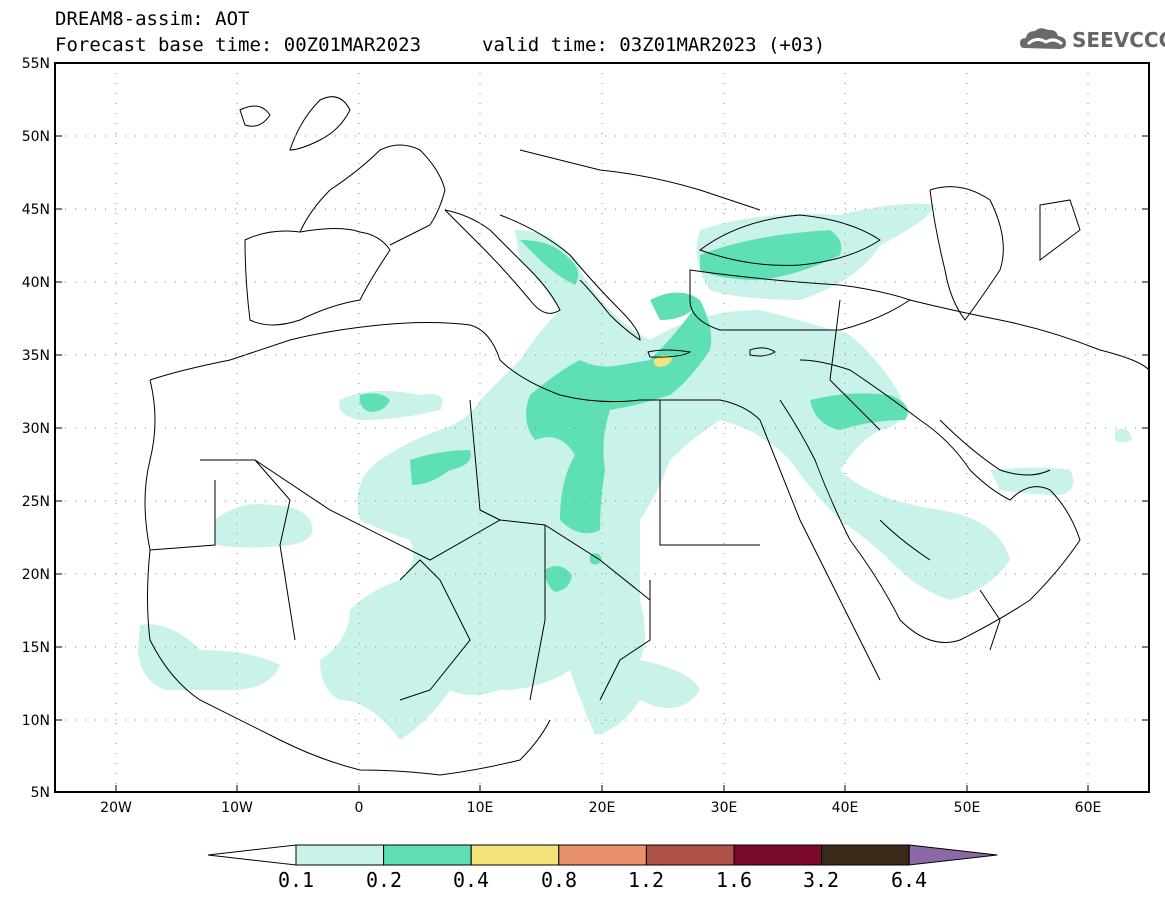 This screenshot has width=1165, height=905. Describe the element at coordinates (909, 880) in the screenshot. I see `colorbar-label: 6.4` at that location.